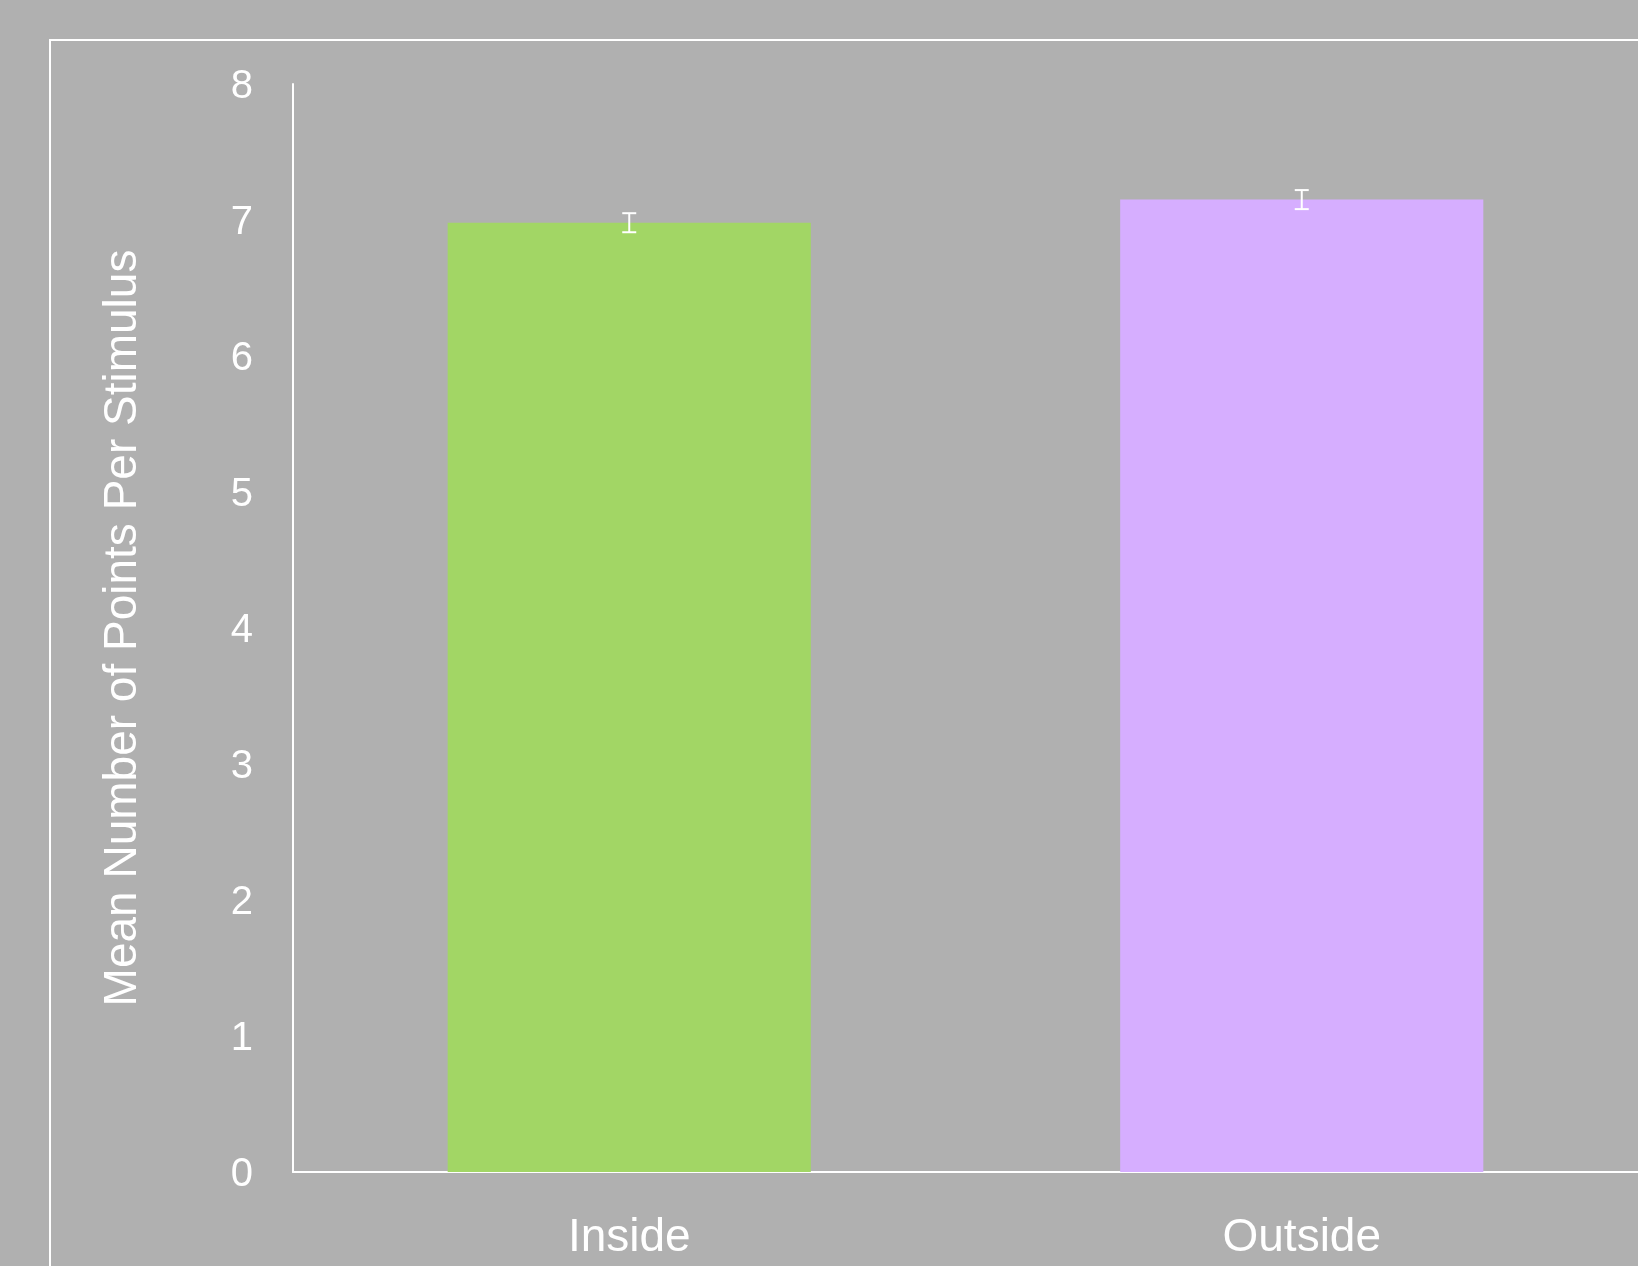  I want to click on y-tick-label: 0, so click(241, 1172).